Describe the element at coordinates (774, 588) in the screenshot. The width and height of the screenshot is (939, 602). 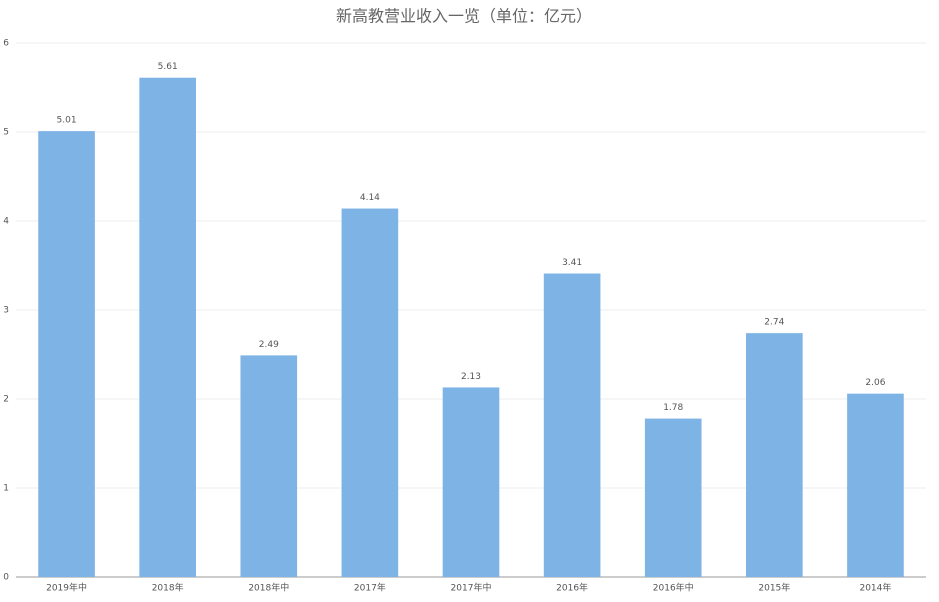
I see `x-tick-label: 2015年` at that location.